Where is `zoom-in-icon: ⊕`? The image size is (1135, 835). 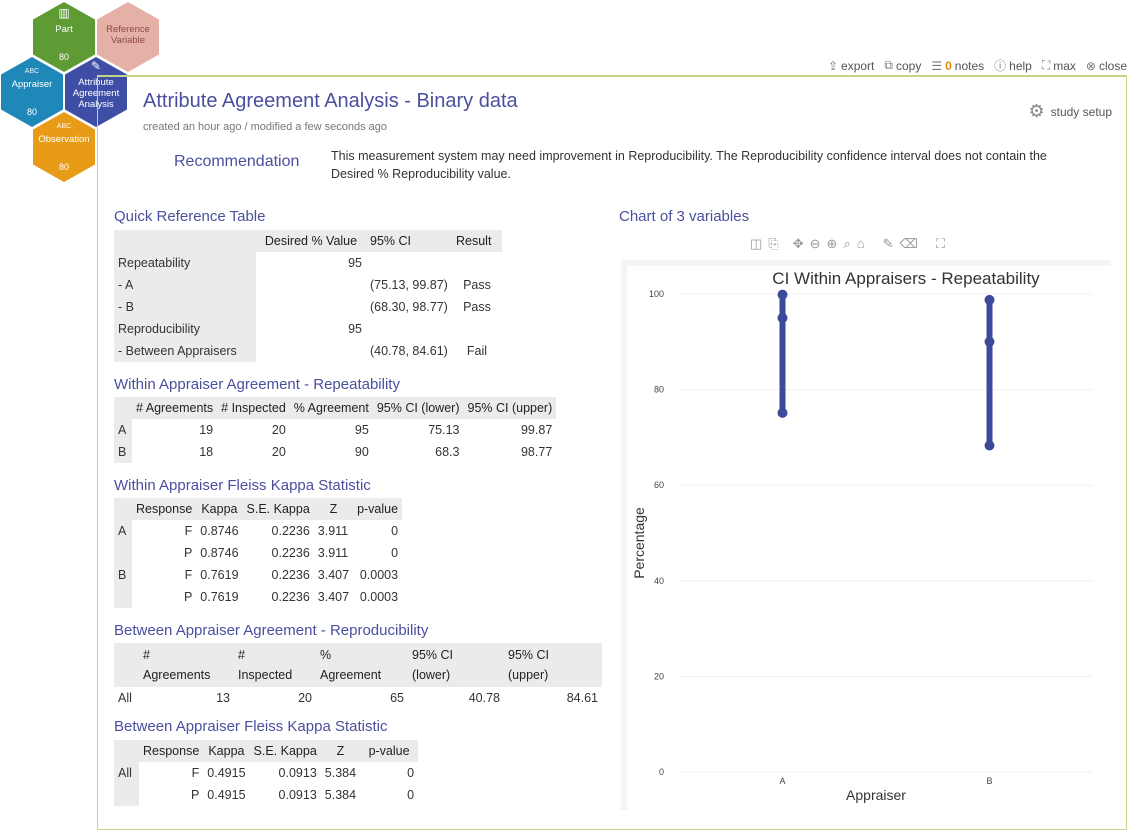
zoom-in-icon: ⊕ is located at coordinates (832, 243).